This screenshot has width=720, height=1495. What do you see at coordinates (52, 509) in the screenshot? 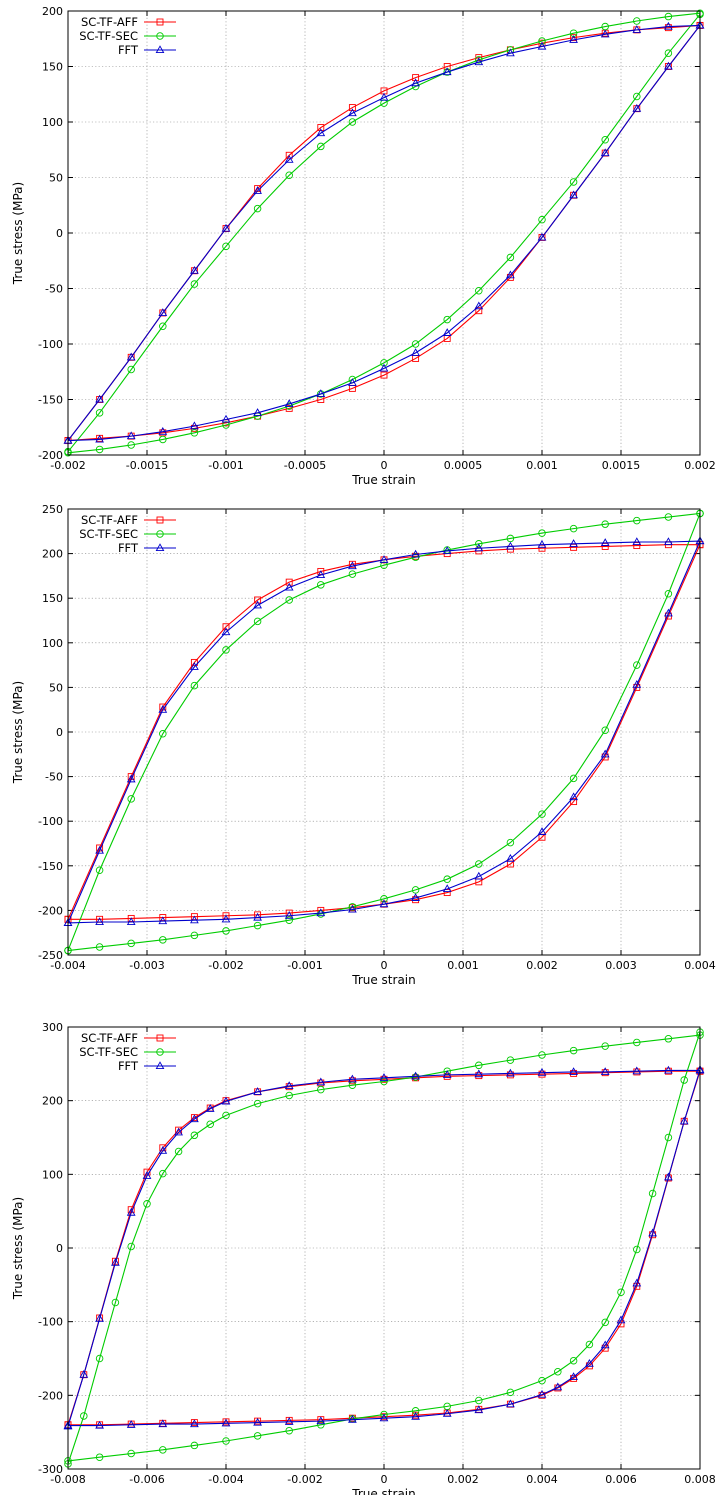
I see `y-tick-label: 250` at bounding box center [52, 509].